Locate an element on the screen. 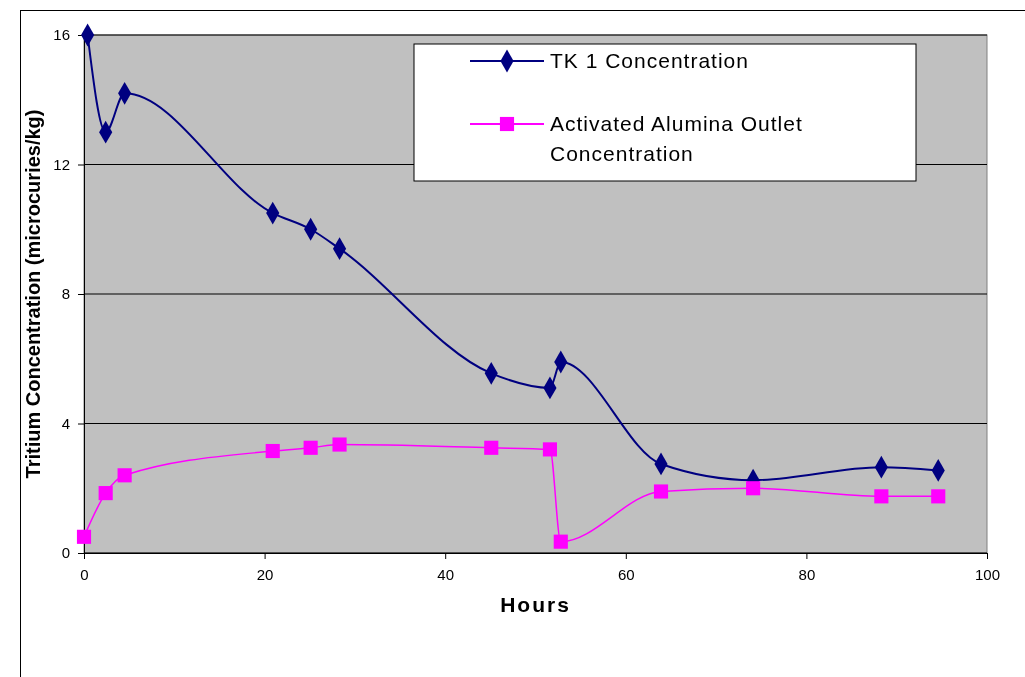  x-axis-title: Hours is located at coordinates (535, 604).